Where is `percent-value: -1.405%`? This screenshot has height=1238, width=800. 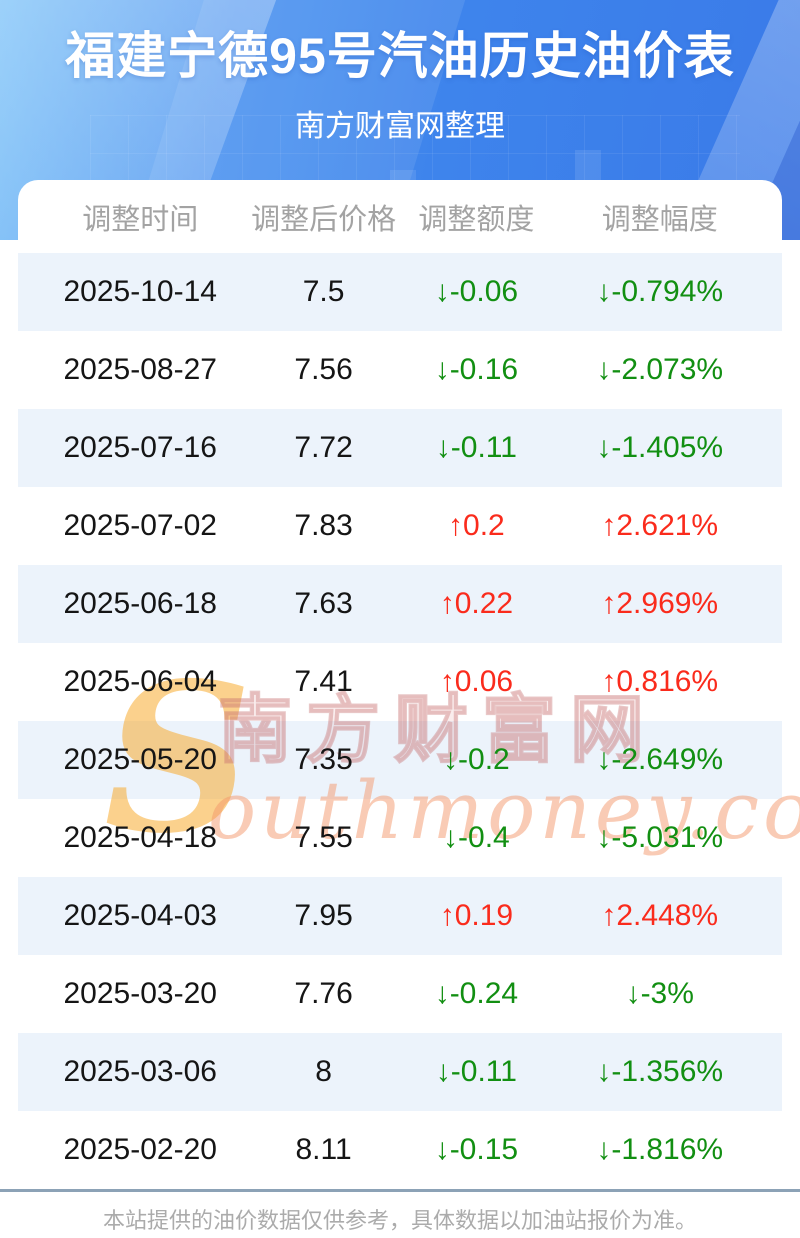 percent-value: -1.405% is located at coordinates (667, 447).